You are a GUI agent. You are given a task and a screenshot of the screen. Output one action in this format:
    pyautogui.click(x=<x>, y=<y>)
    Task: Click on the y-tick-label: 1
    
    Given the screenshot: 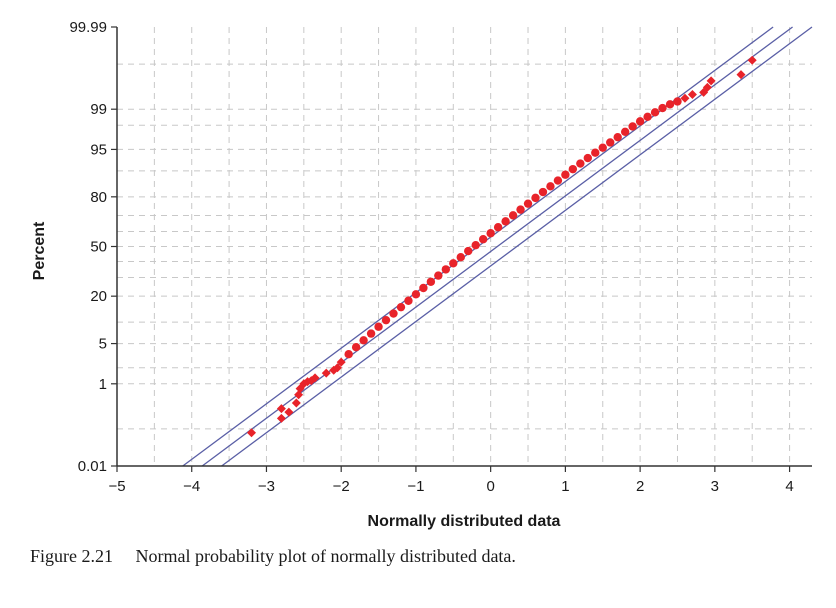 What is the action you would take?
    pyautogui.click(x=103, y=384)
    